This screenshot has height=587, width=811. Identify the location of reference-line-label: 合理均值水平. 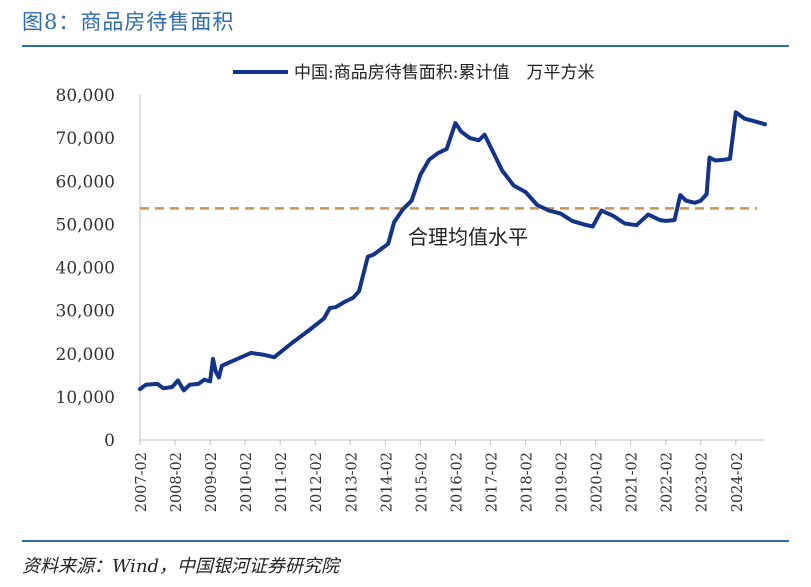
(468, 237).